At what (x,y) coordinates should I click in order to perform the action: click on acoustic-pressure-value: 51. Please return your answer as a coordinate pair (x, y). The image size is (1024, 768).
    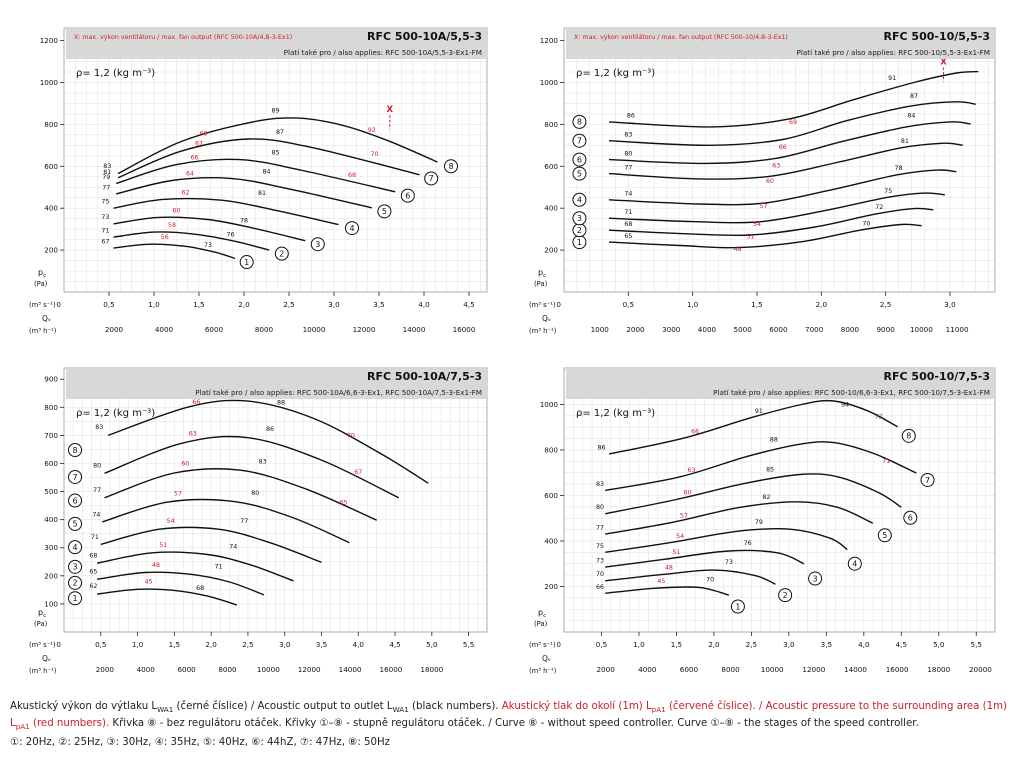
    Looking at the image, I should click on (751, 236).